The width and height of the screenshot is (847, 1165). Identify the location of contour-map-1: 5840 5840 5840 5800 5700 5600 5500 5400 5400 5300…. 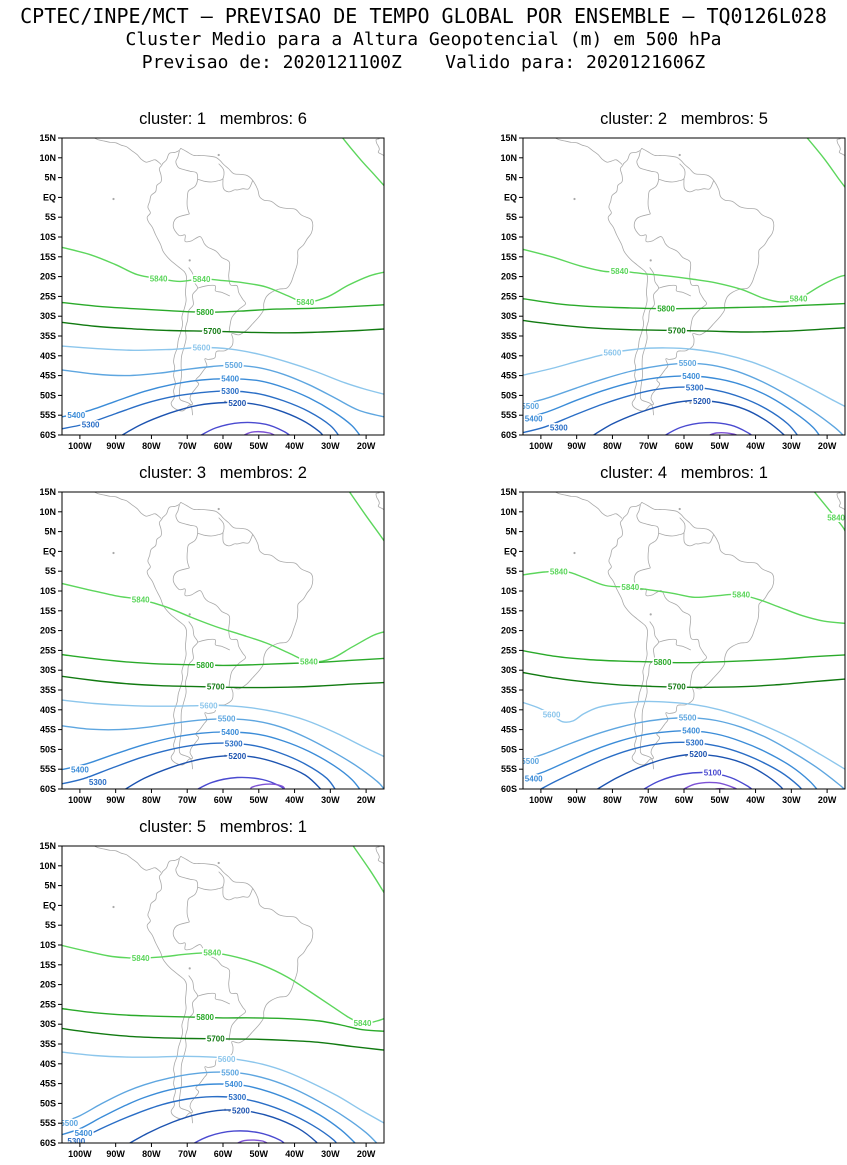
(204, 292).